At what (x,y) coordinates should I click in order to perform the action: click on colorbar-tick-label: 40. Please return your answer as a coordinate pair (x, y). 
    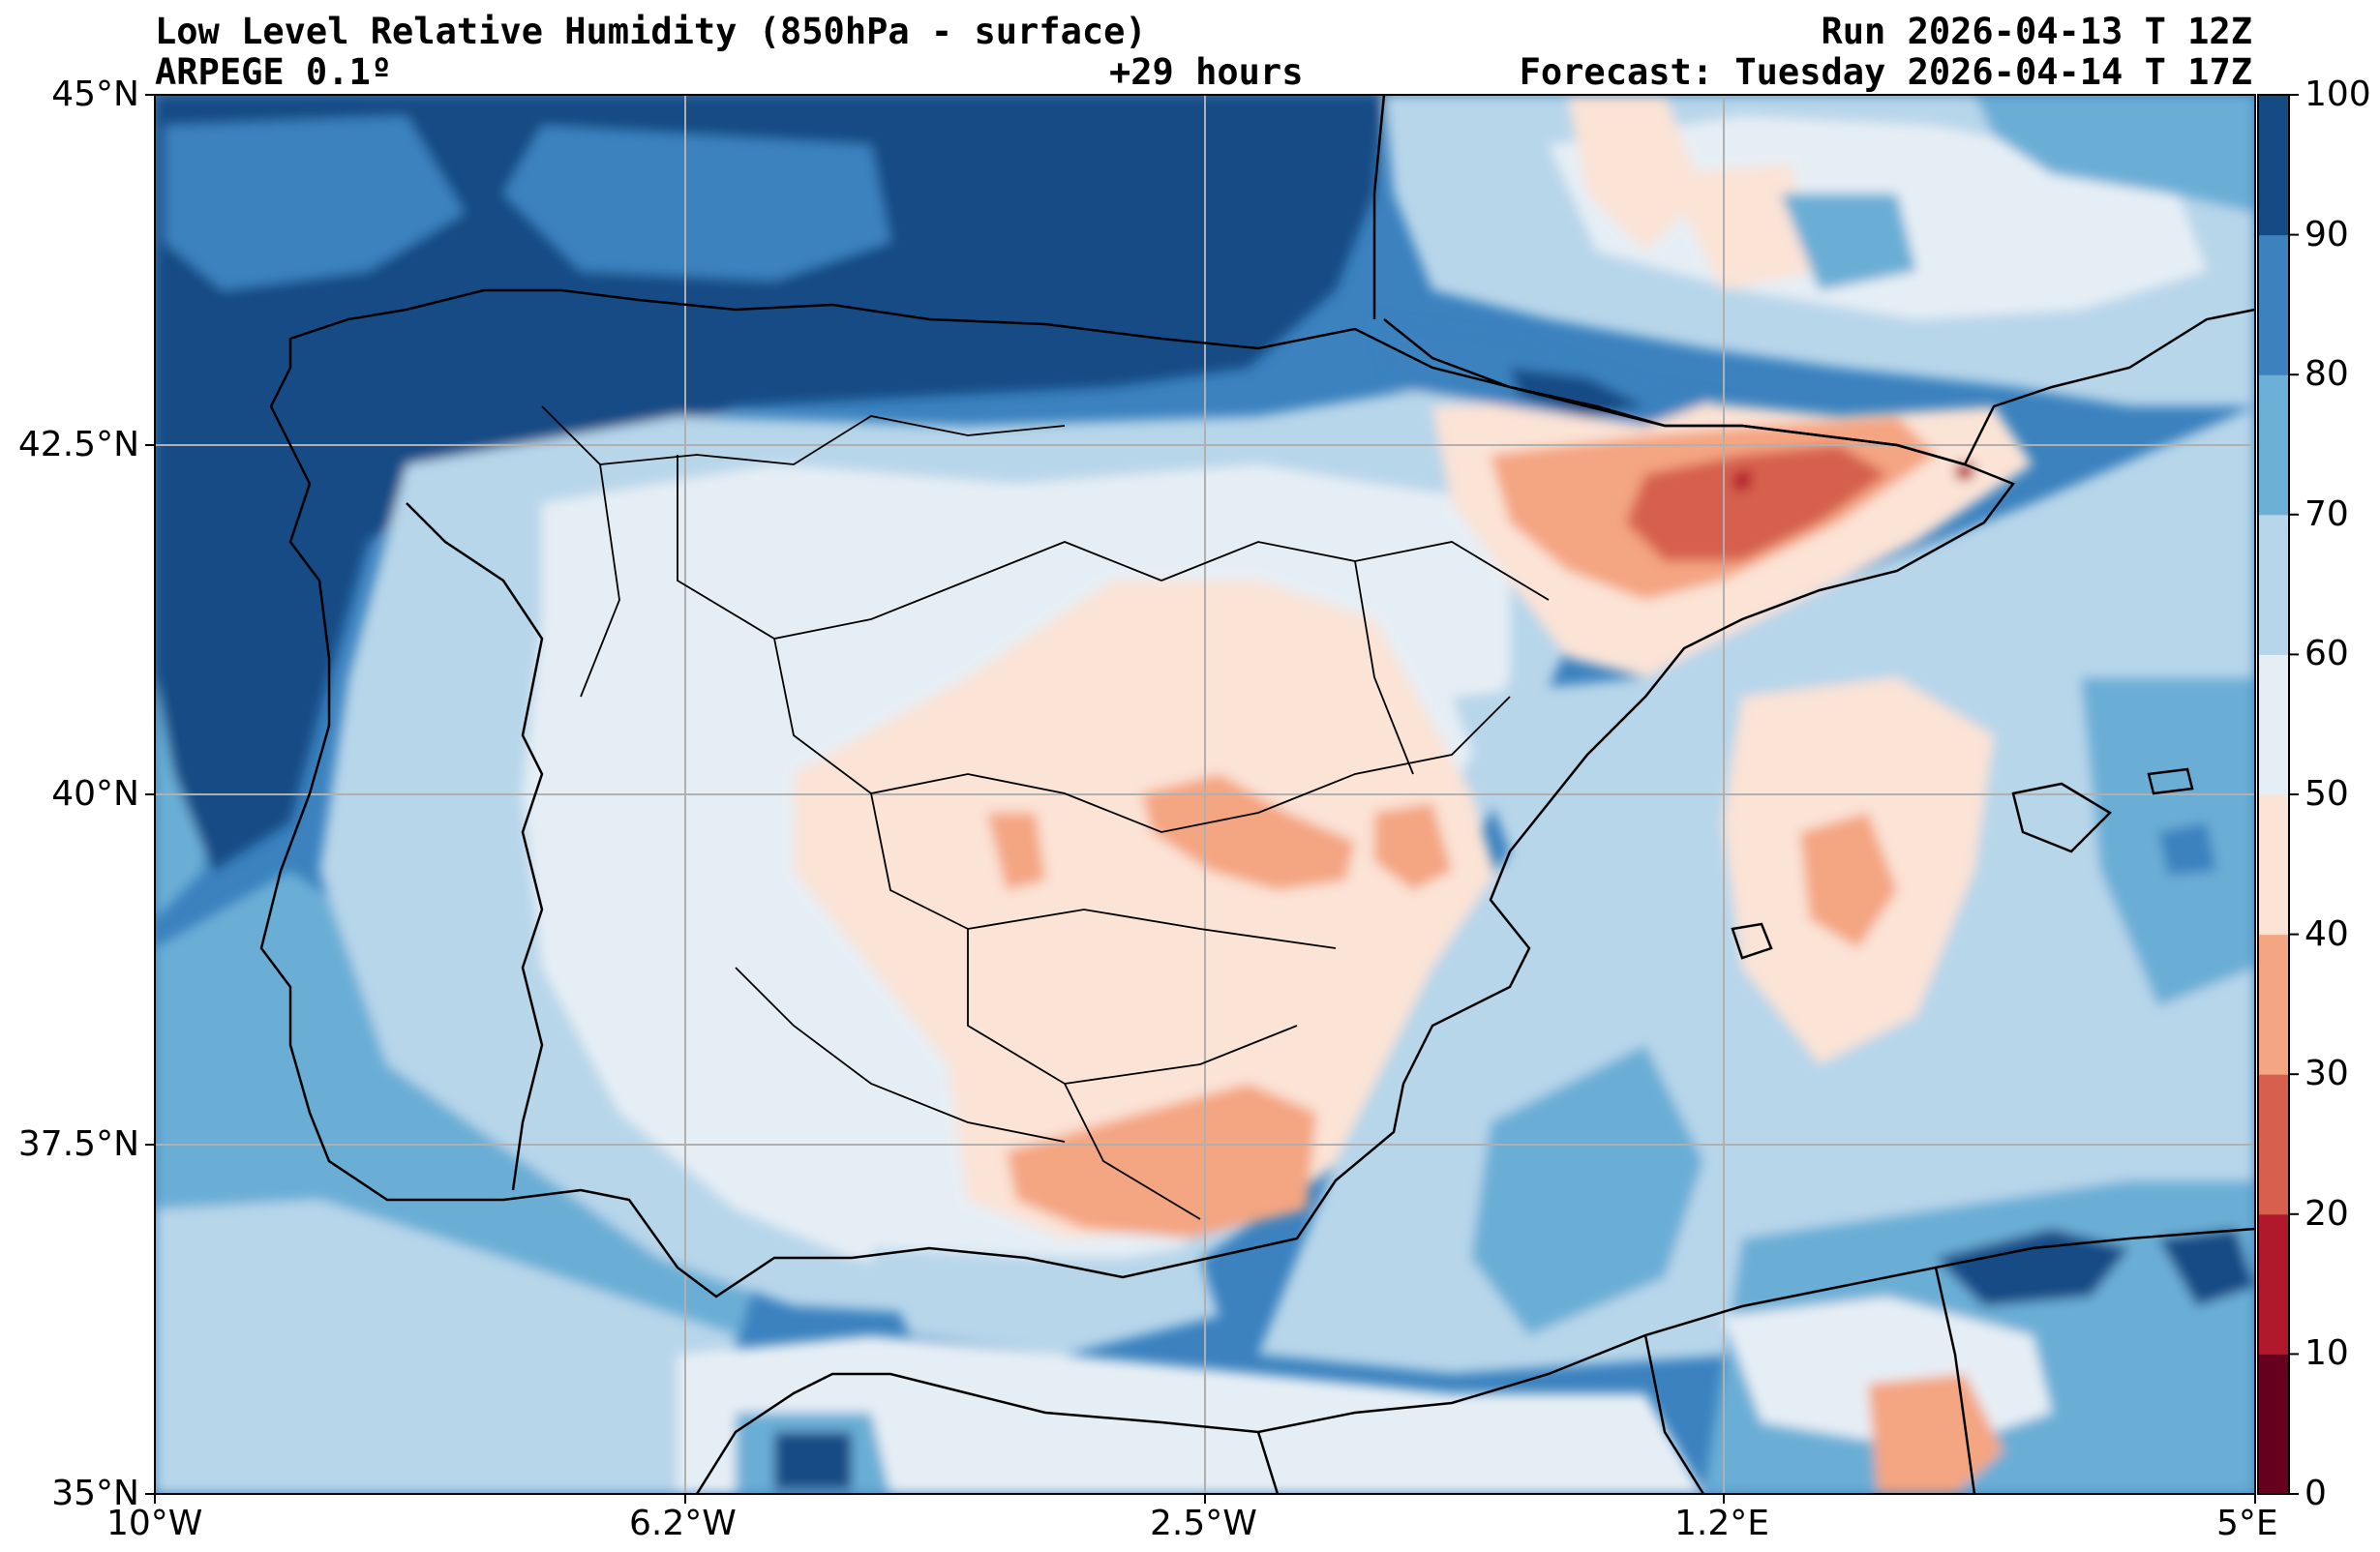
    Looking at the image, I should click on (2327, 934).